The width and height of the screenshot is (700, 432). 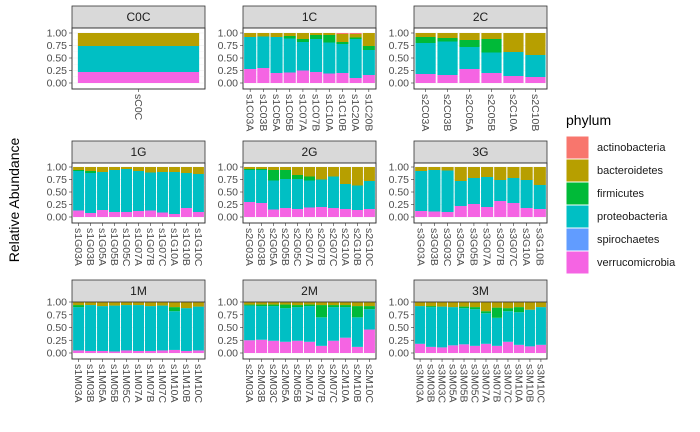 I want to click on x-tick-label: s1C05A, so click(x=276, y=112).